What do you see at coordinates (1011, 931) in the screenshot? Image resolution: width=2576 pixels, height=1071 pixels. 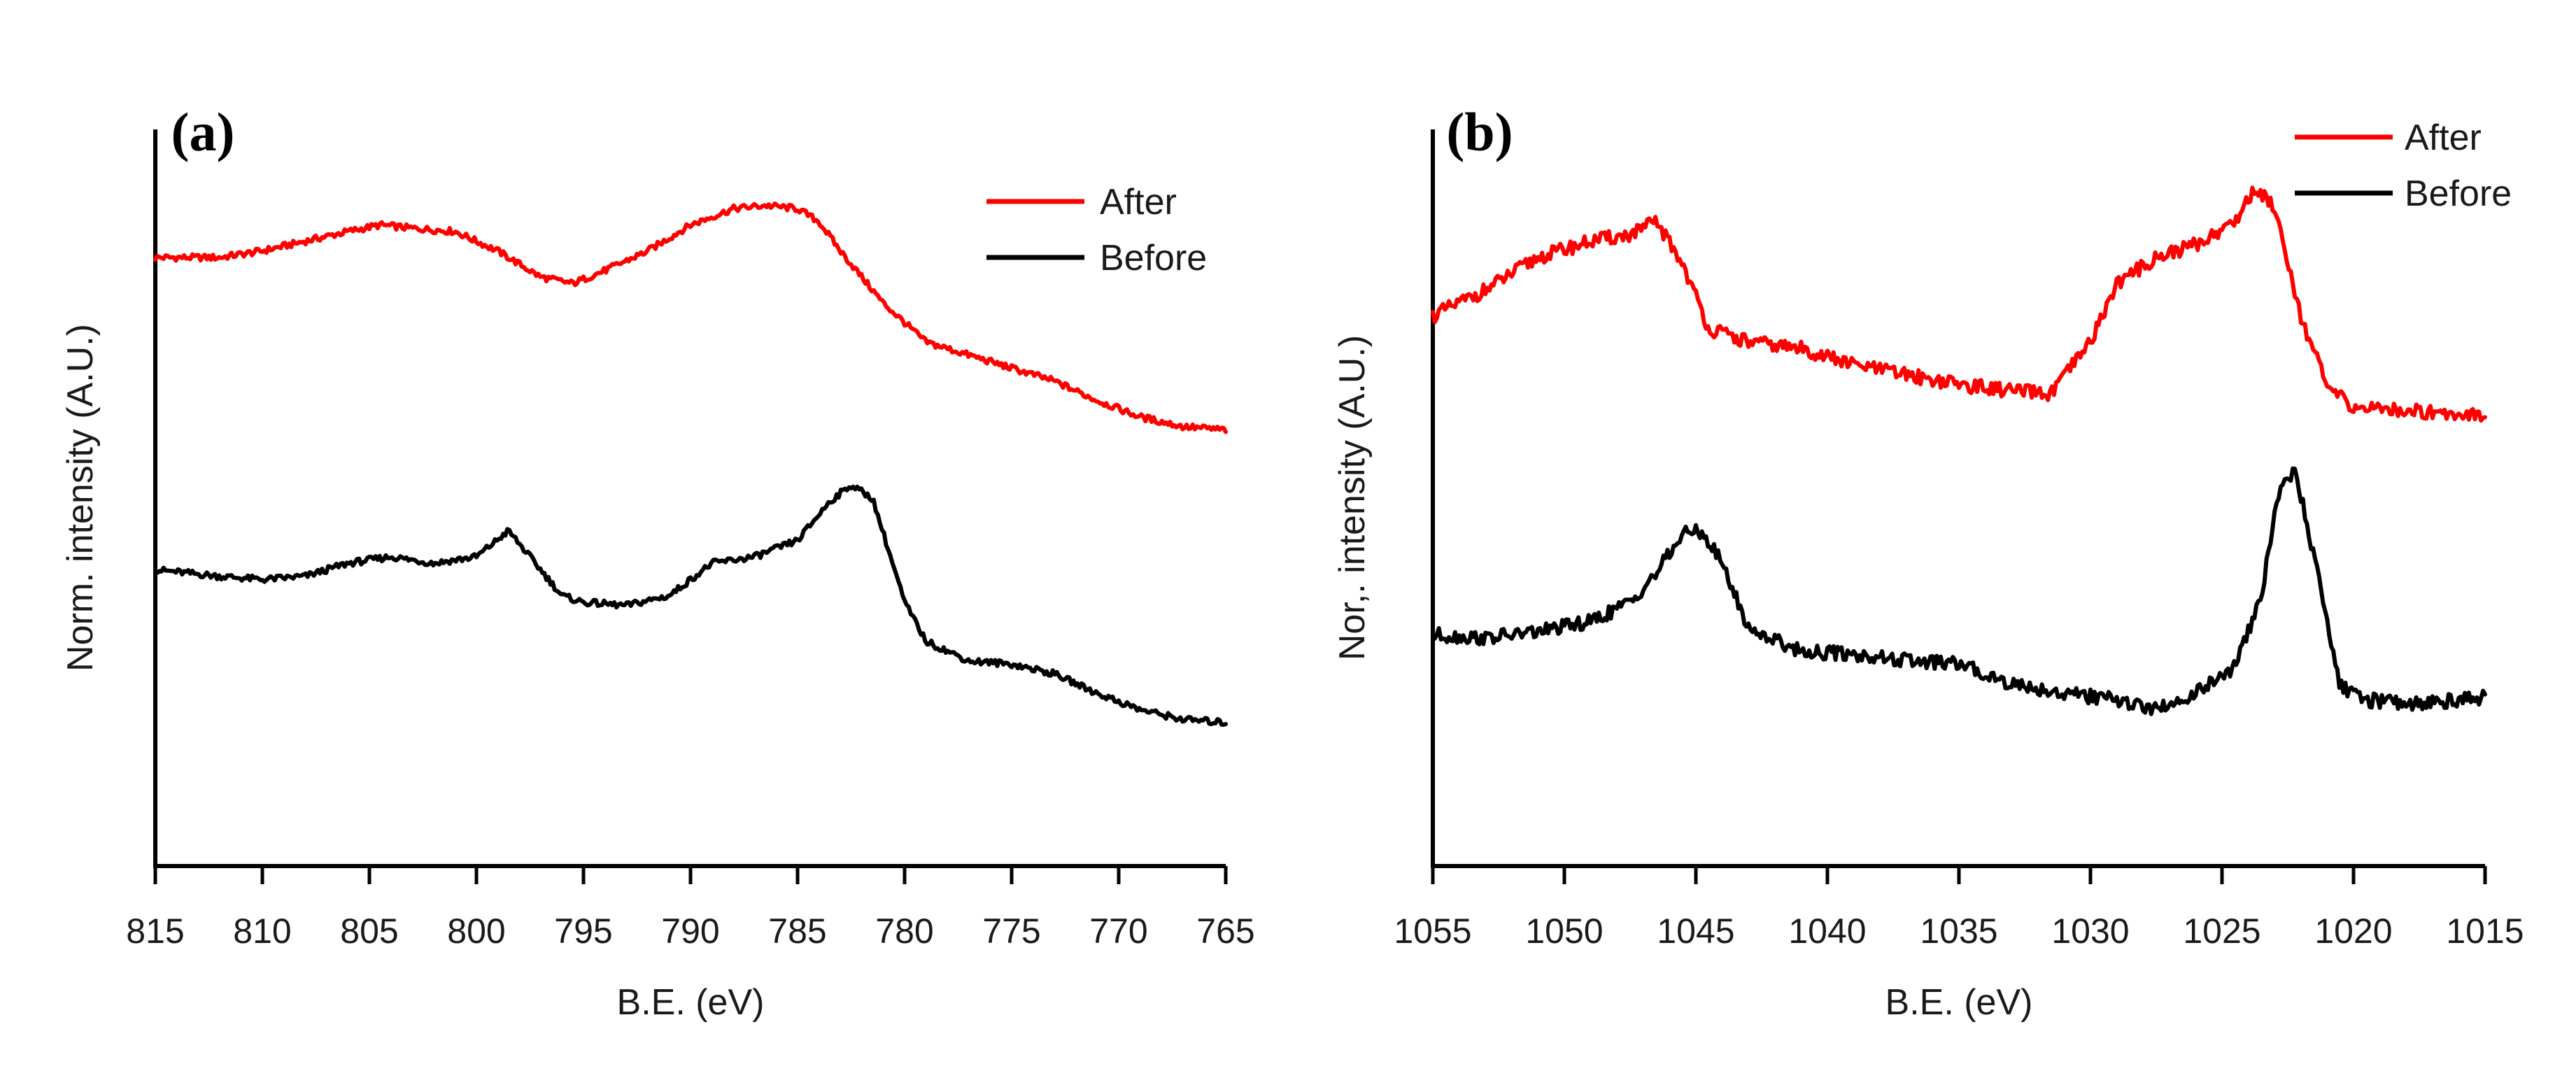 I see `x-tick-label: 775` at bounding box center [1011, 931].